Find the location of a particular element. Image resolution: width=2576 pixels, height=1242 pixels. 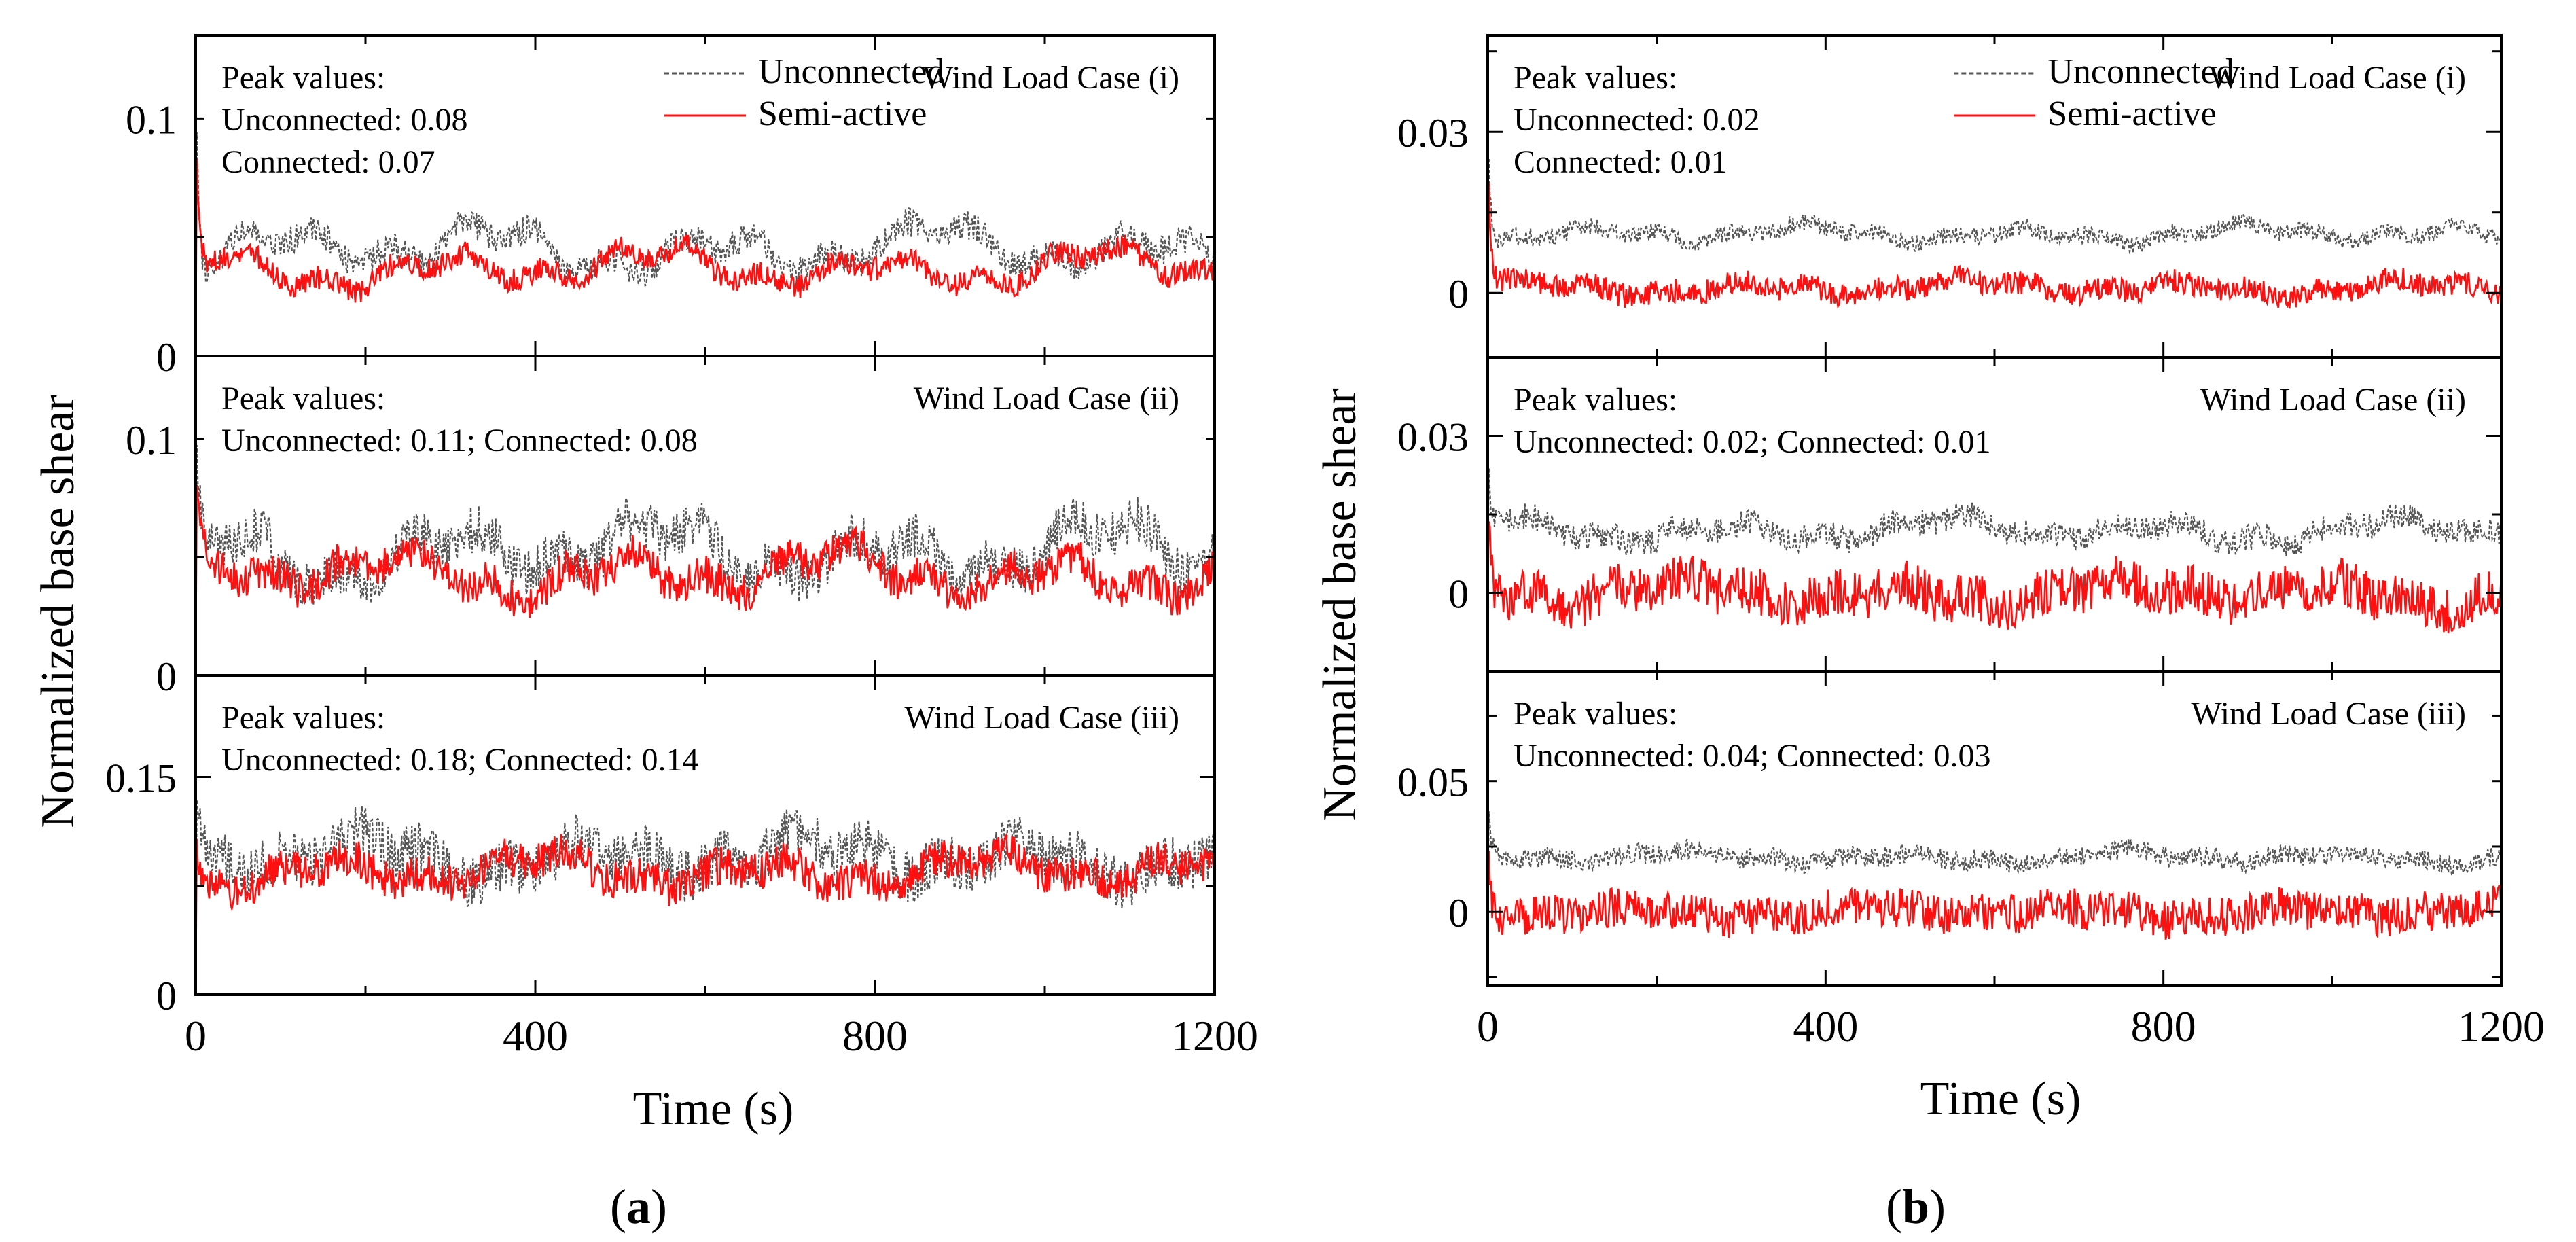

caption-a: (a) is located at coordinates (638, 1206).